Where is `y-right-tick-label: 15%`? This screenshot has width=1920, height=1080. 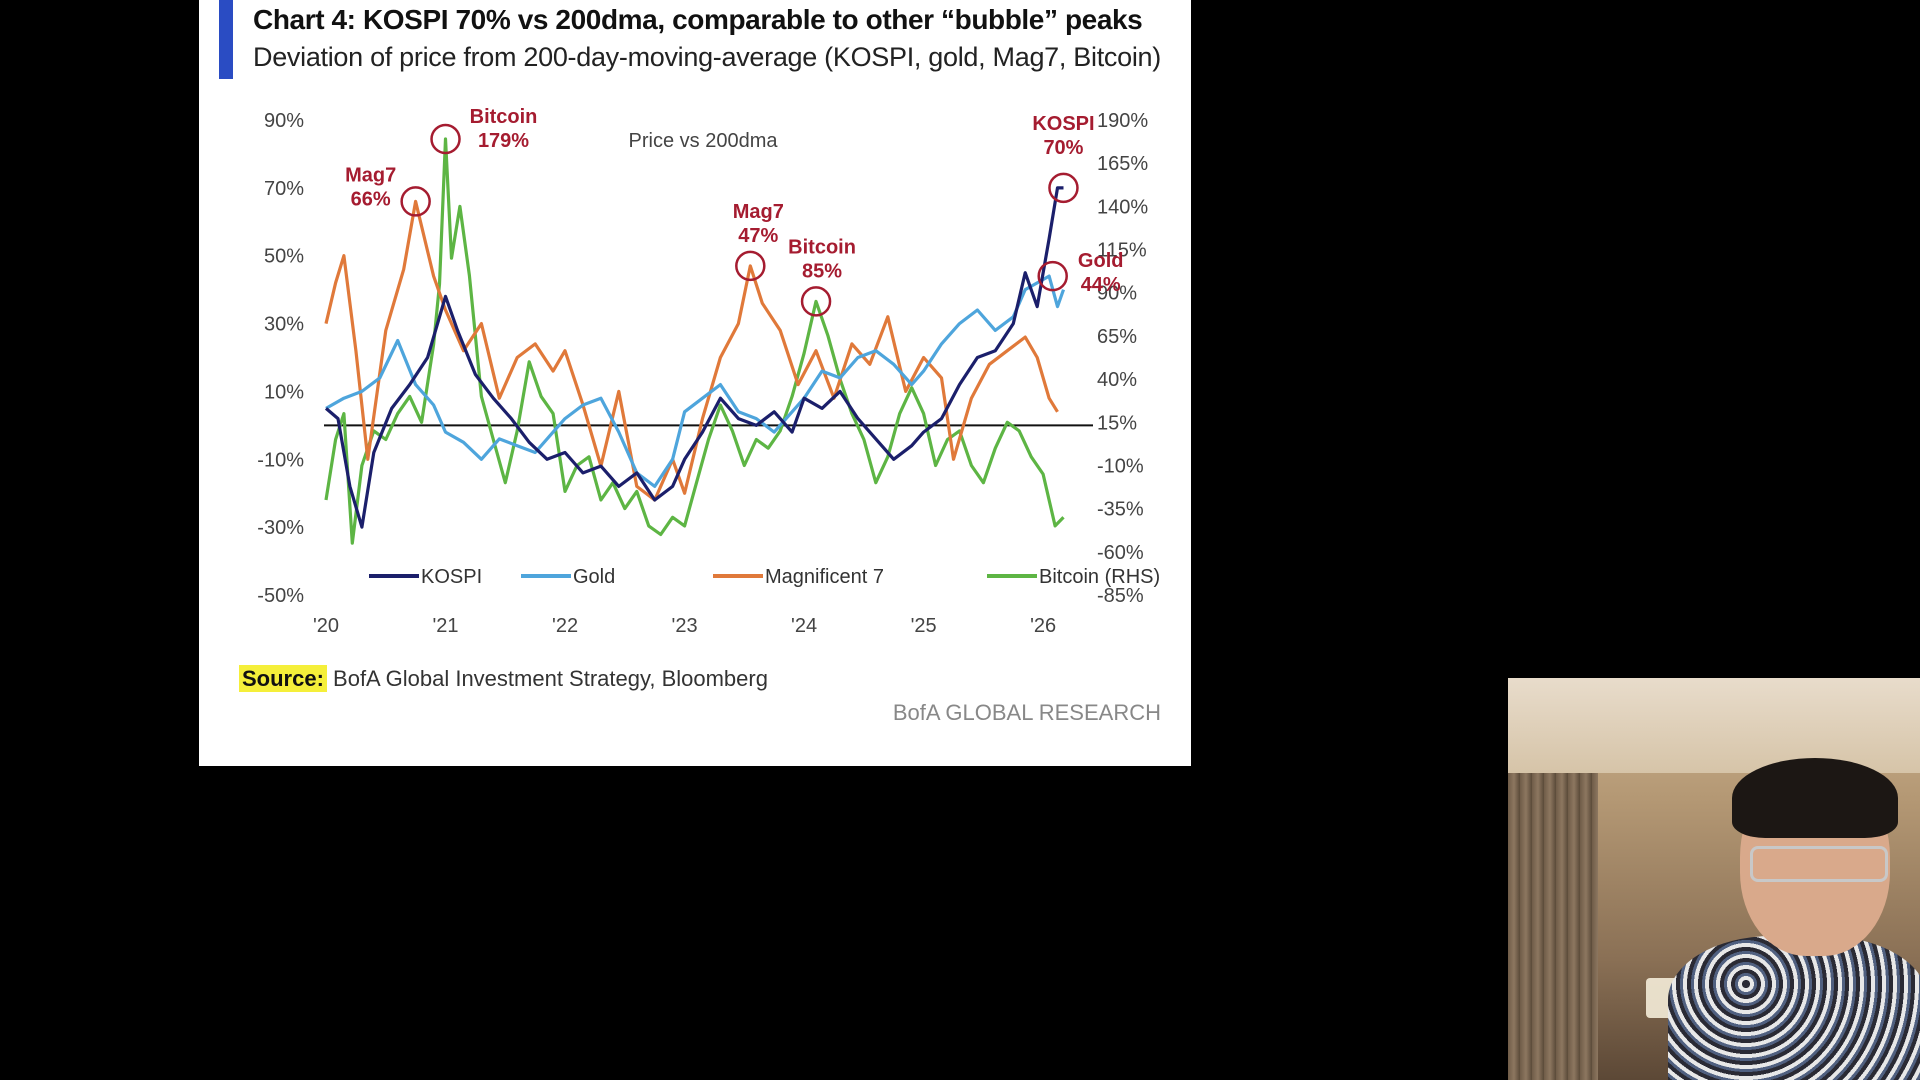
y-right-tick-label: 15% is located at coordinates (1117, 423).